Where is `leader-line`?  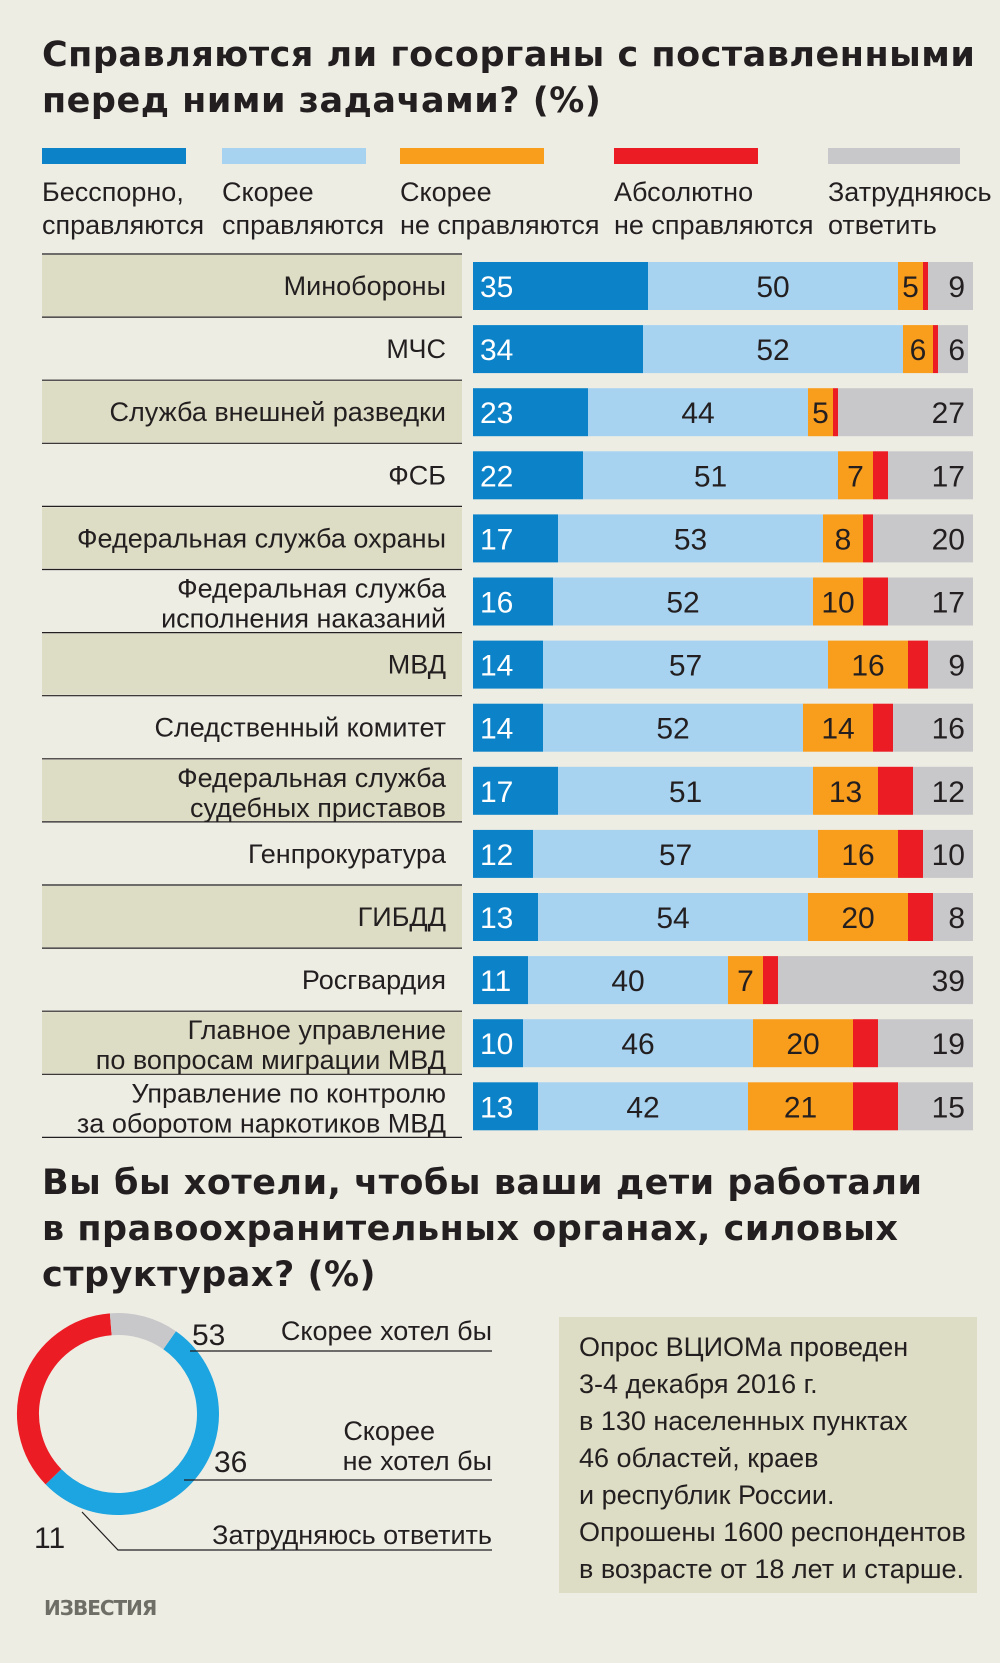
leader-line is located at coordinates (286, 1531).